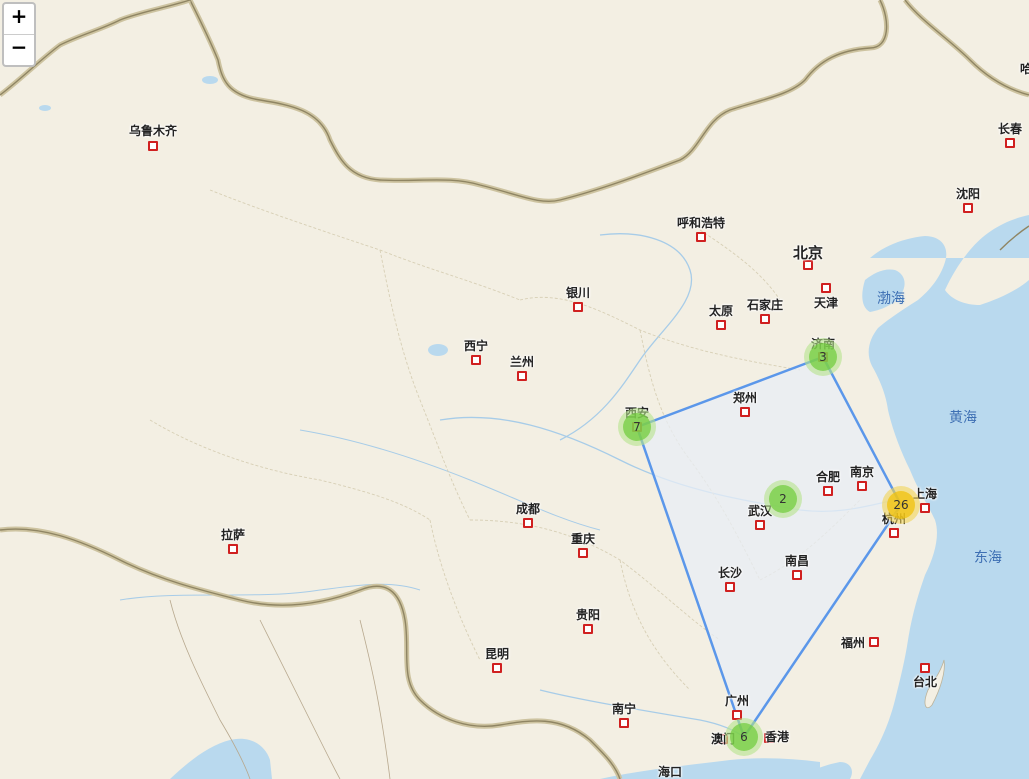  I want to click on city-marker-urumqi, so click(153, 146).